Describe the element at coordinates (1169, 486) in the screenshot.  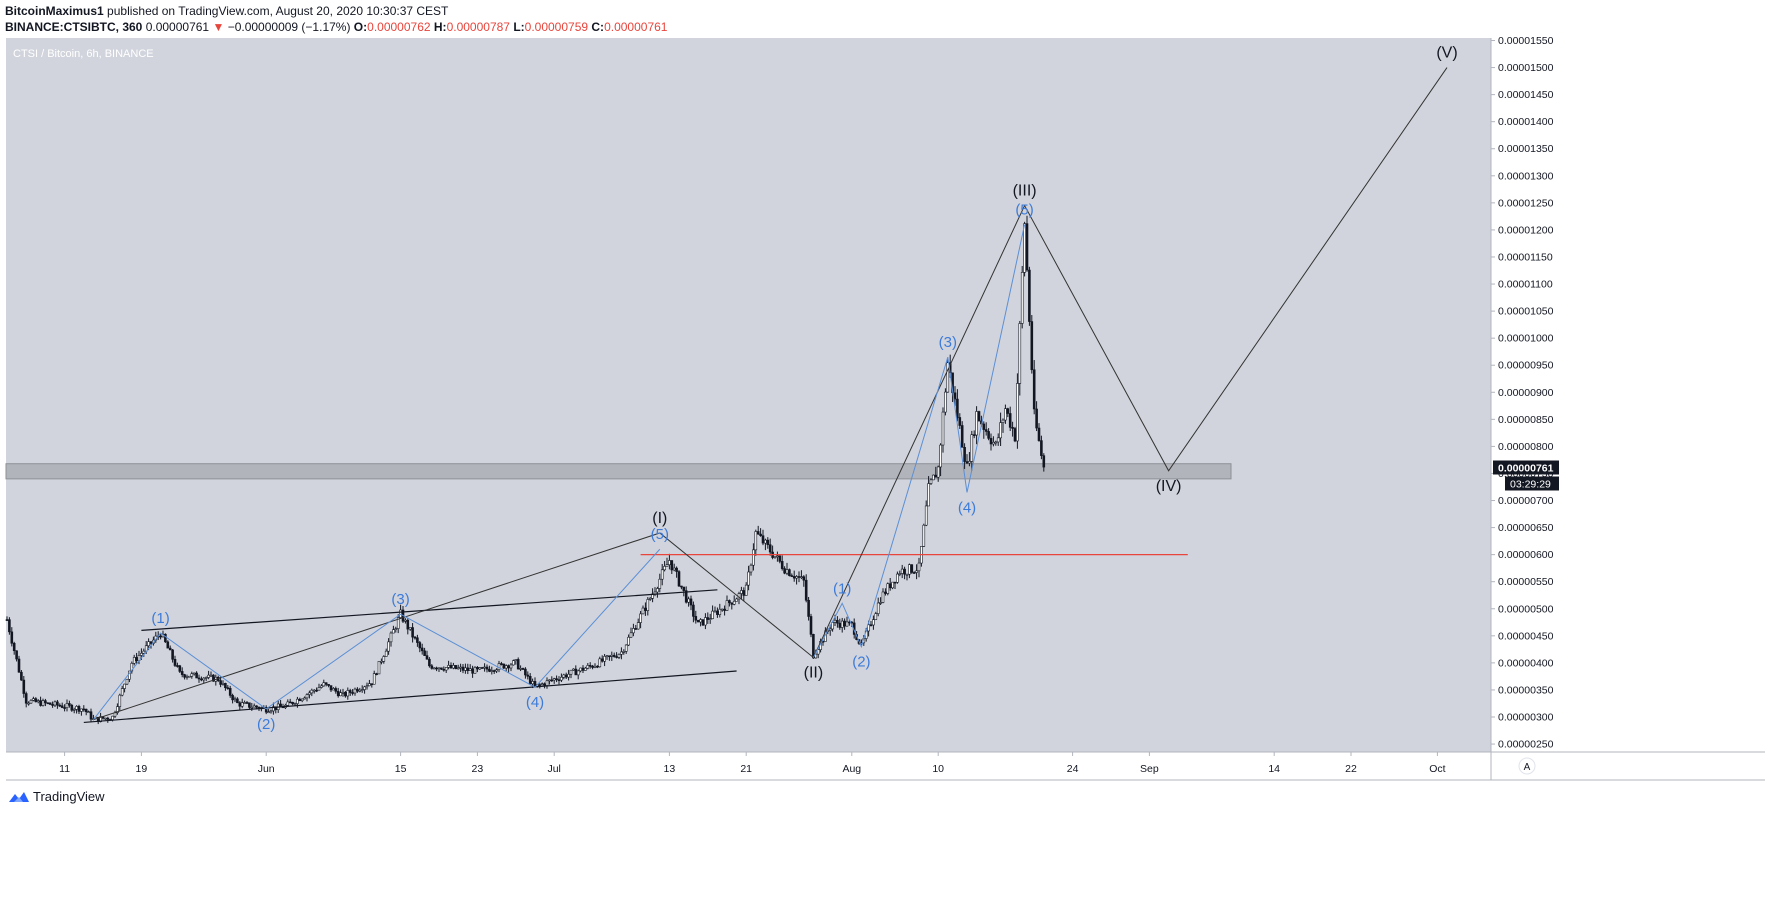
I see `wave-major-label-4: (IV)` at that location.